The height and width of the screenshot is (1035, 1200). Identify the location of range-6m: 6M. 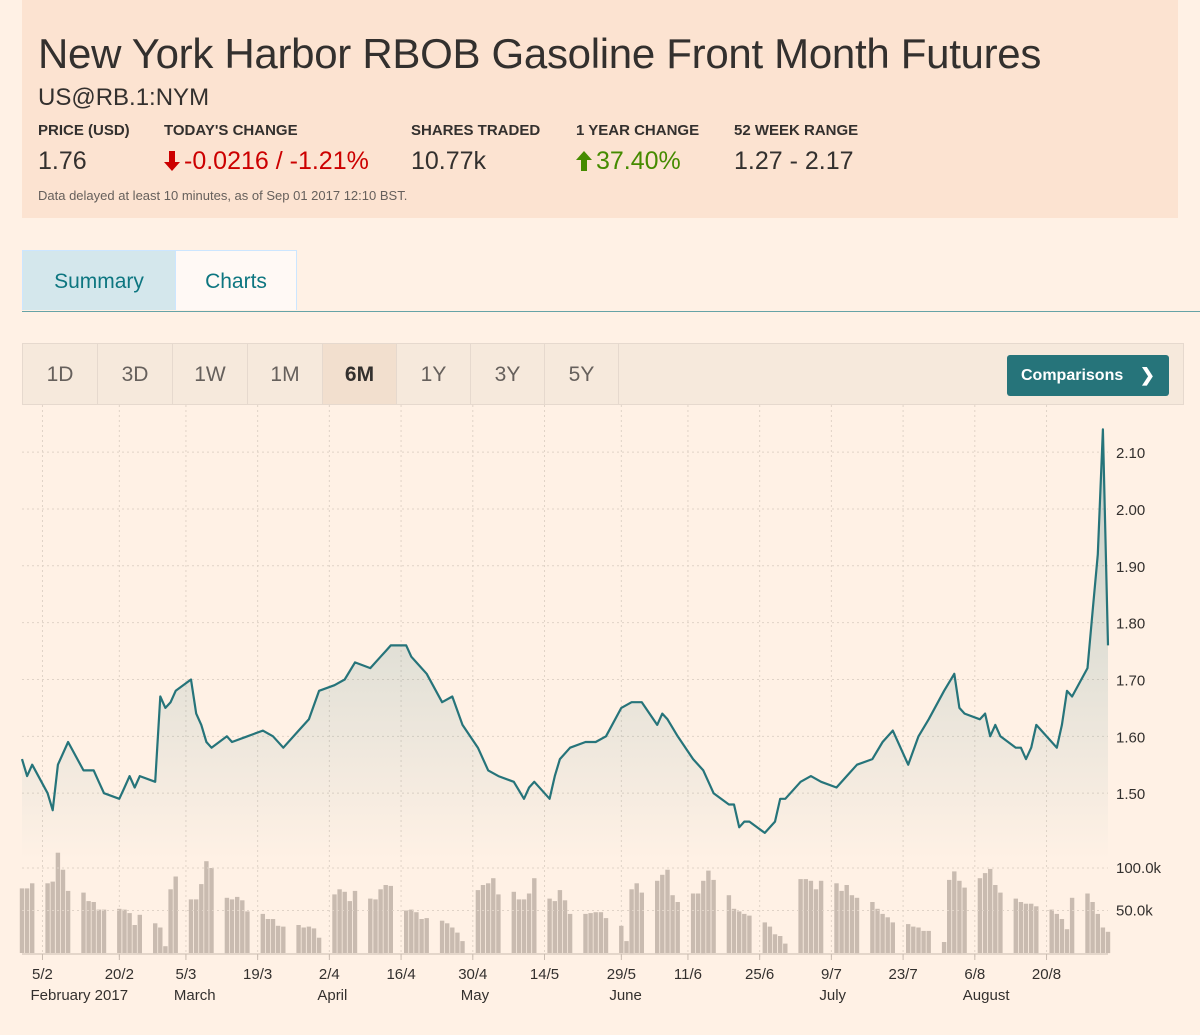
(360, 374).